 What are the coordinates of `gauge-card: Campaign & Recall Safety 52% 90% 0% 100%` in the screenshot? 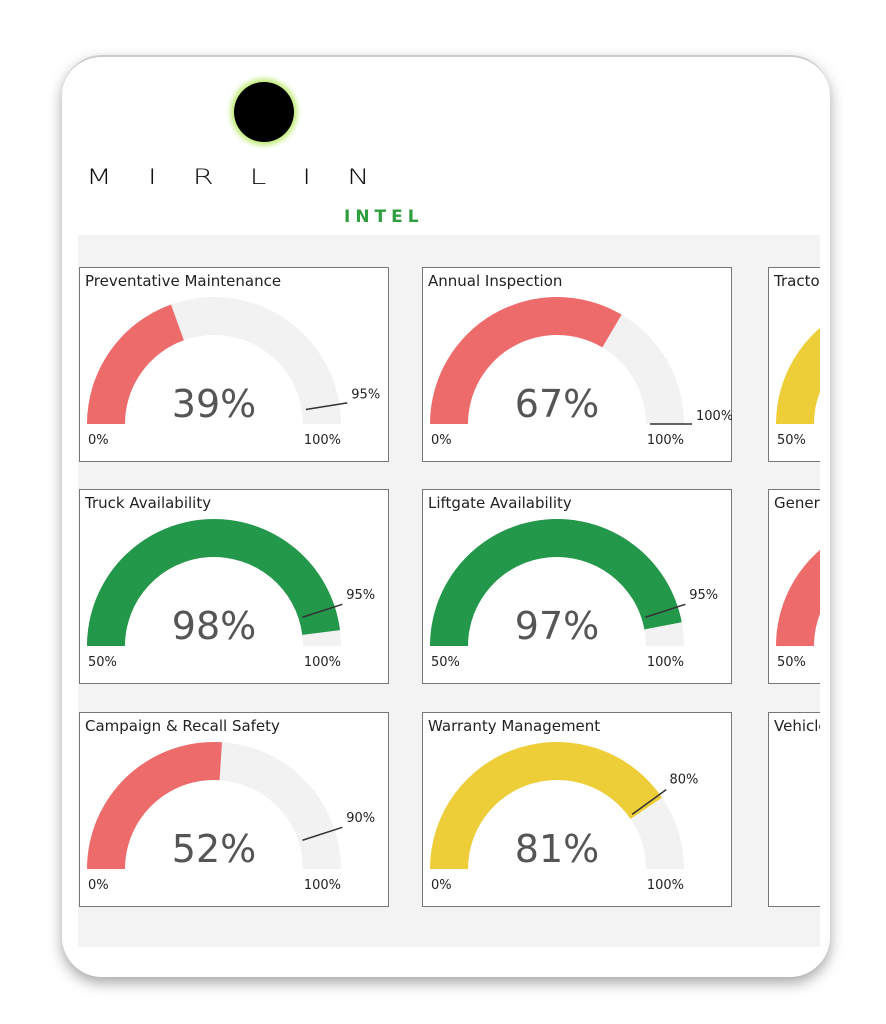 It's located at (234, 809).